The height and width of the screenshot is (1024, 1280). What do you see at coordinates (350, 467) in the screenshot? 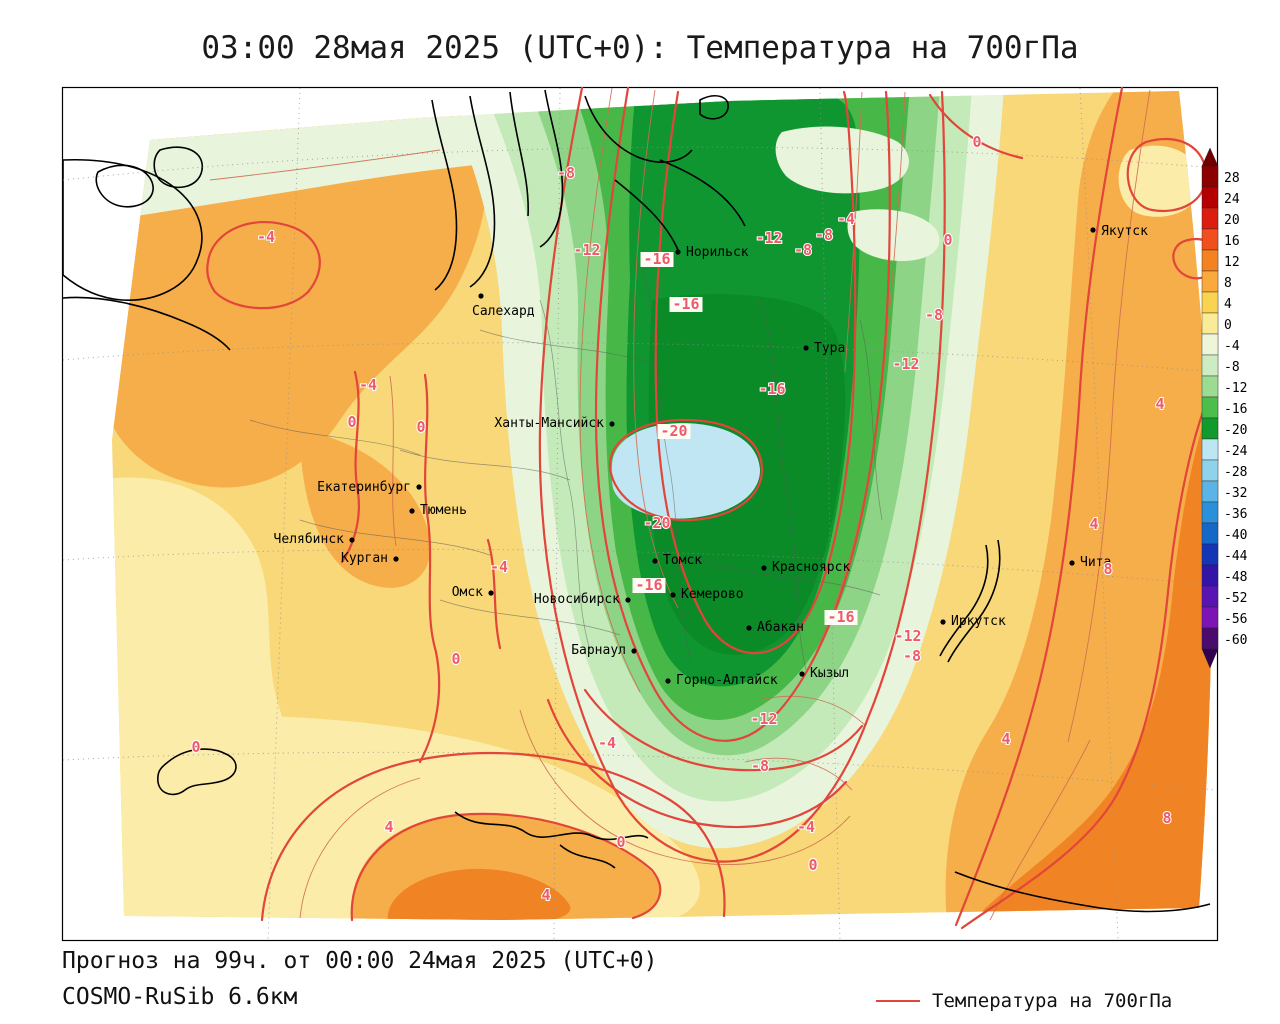
I see `isotherm-0-west` at bounding box center [350, 467].